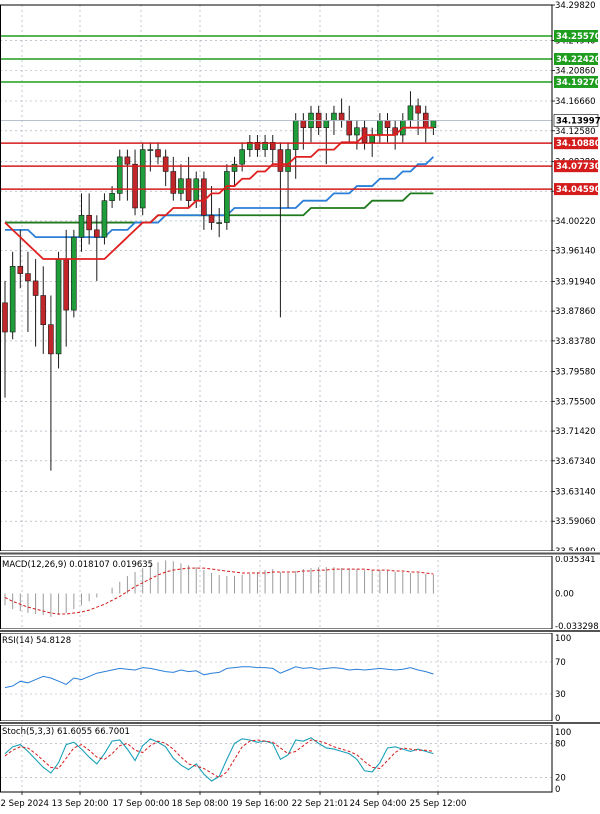 Image resolution: width=600 pixels, height=814 pixels. What do you see at coordinates (219, 677) in the screenshot?
I see `rsi-line` at bounding box center [219, 677].